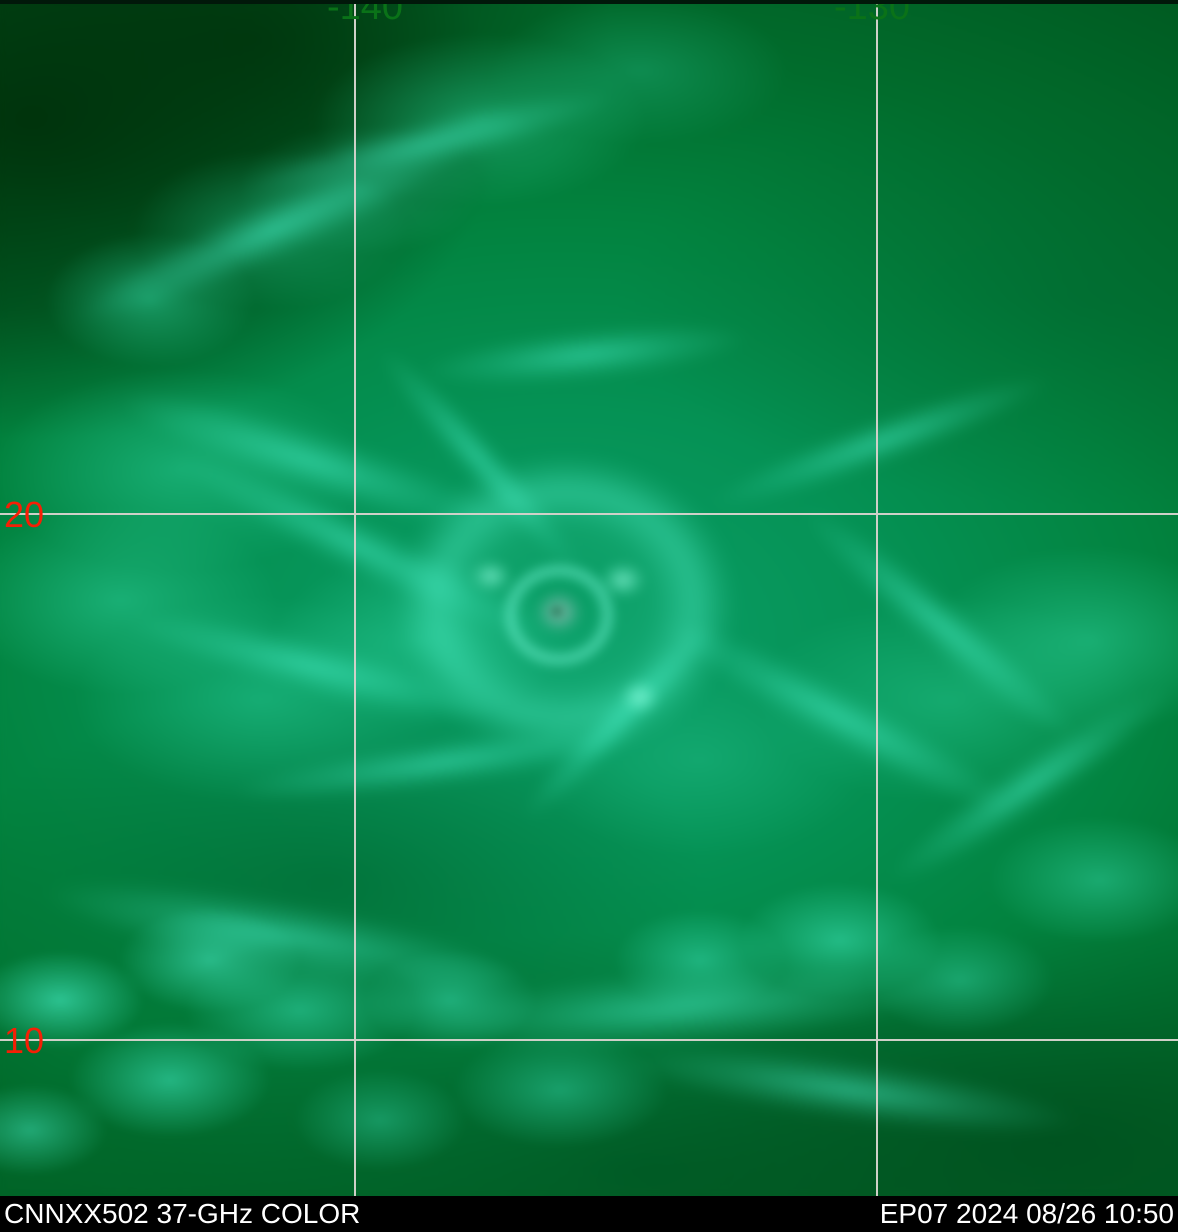 The image size is (1178, 1232). What do you see at coordinates (365, 14) in the screenshot?
I see `longitude-label-140w: -140` at bounding box center [365, 14].